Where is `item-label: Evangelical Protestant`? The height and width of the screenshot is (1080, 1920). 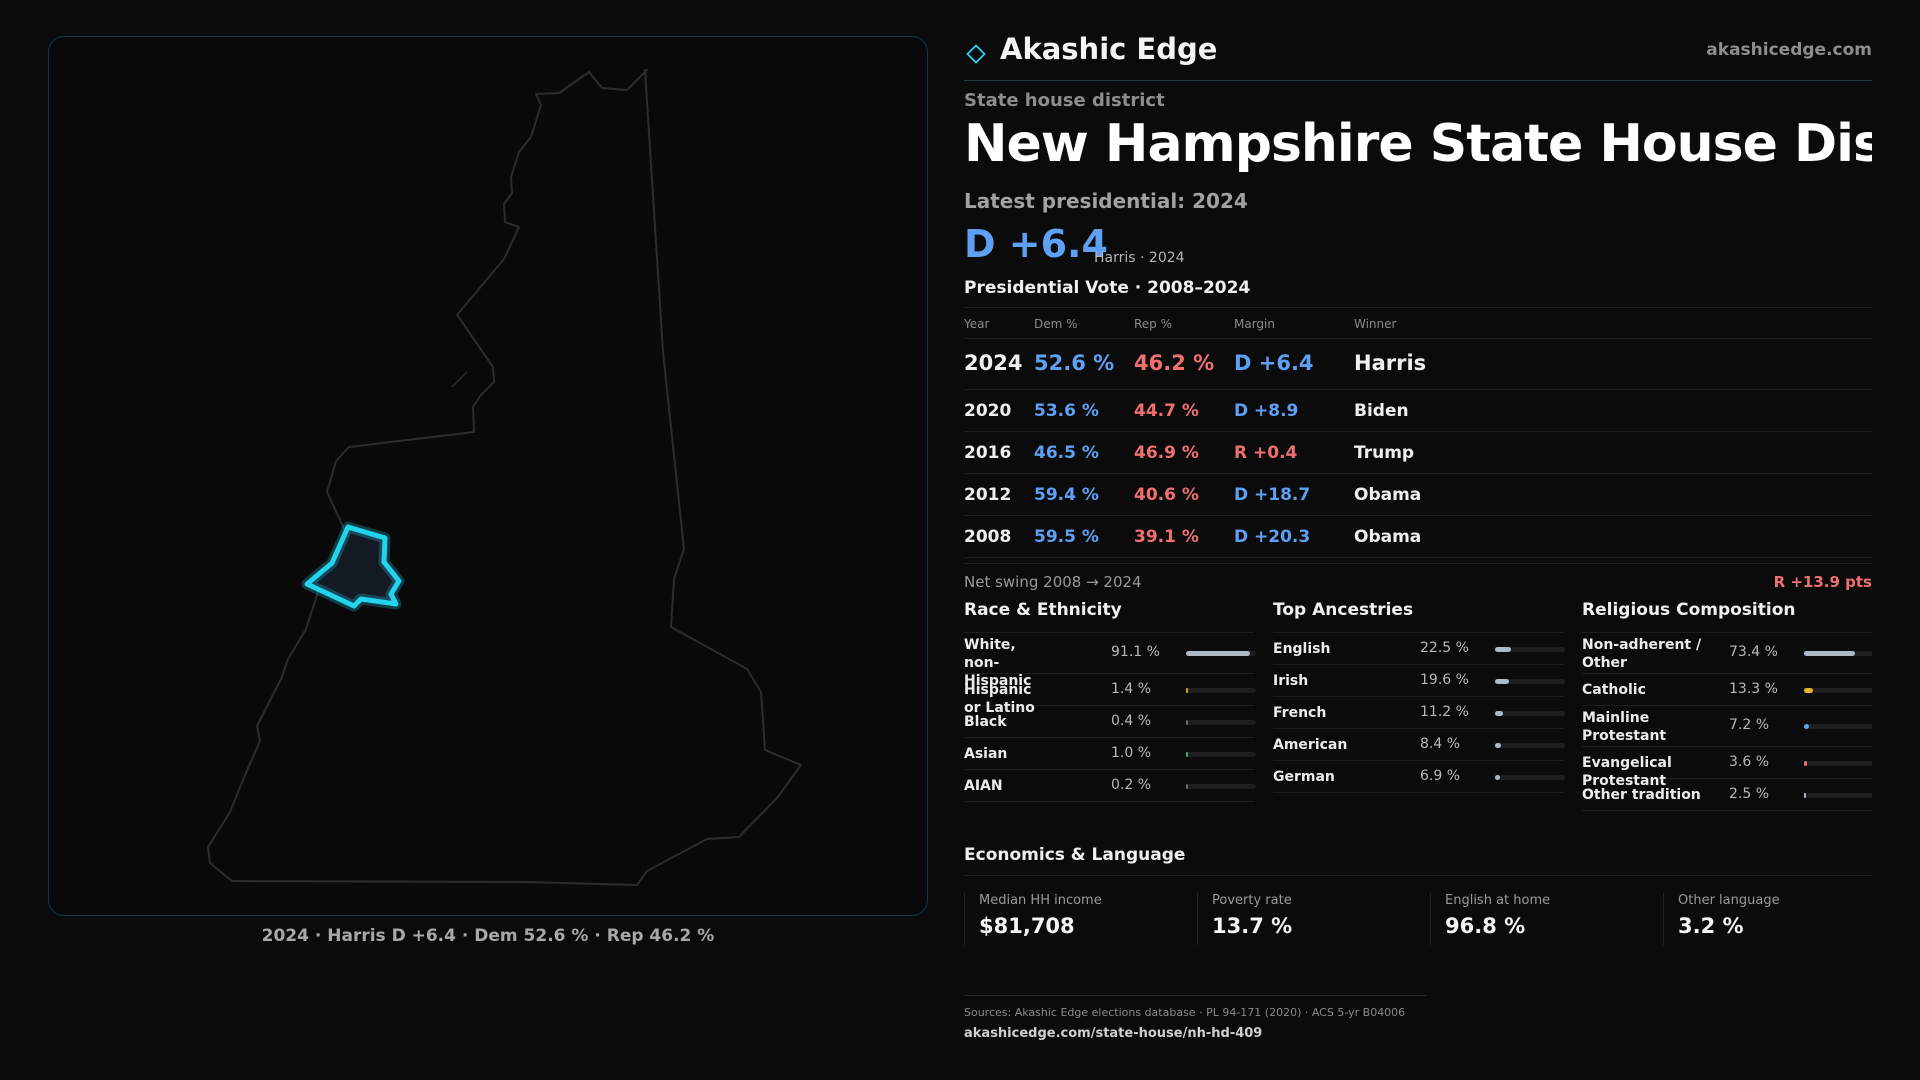 item-label: Evangelical Protestant is located at coordinates (1627, 772).